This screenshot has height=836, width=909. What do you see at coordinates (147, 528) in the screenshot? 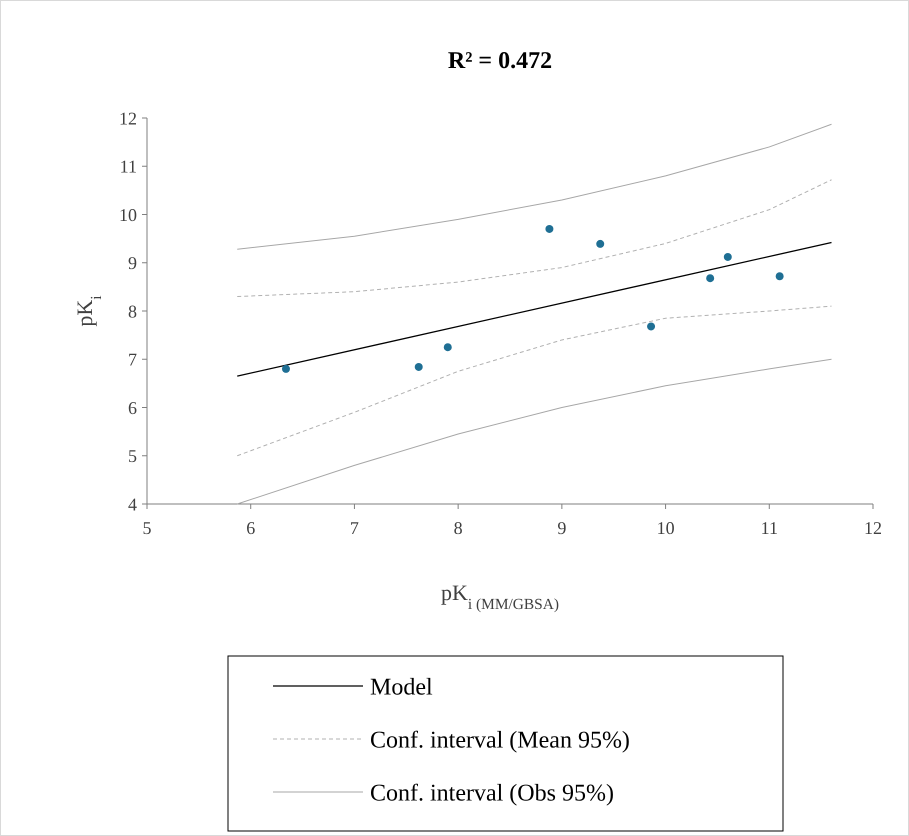
I see `x-tick-label: 5` at bounding box center [147, 528].